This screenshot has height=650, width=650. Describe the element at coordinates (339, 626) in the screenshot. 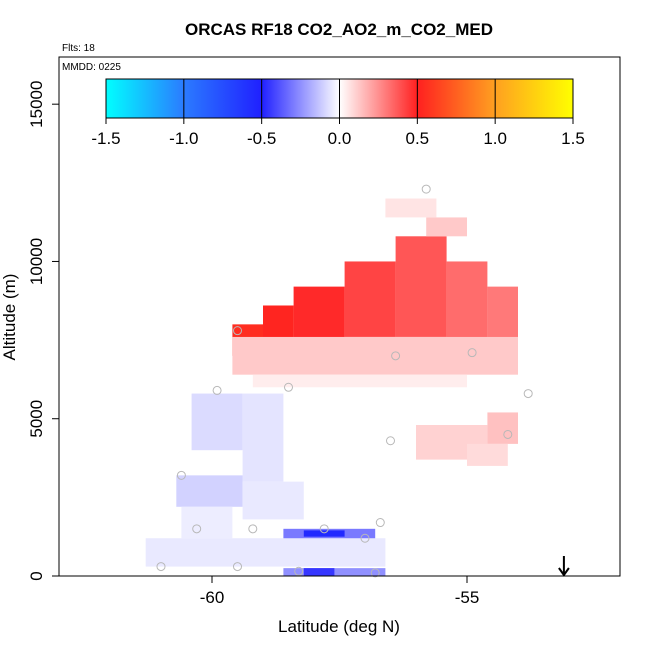

I see `x-axis-label: Latitude (deg N)` at that location.